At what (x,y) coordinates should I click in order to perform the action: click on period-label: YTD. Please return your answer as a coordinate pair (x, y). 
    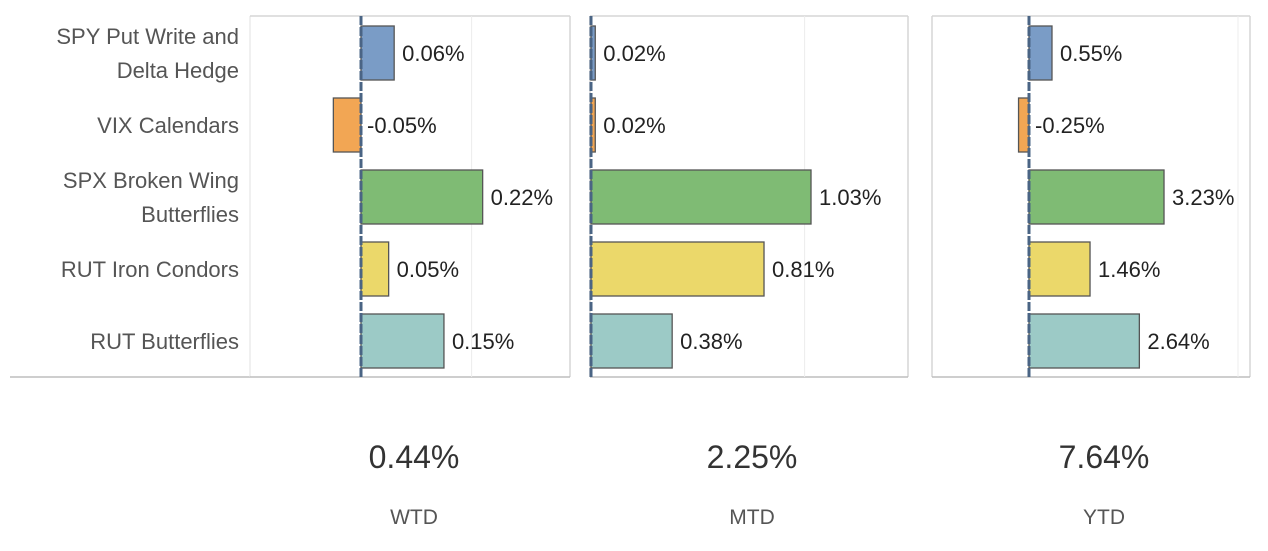
    Looking at the image, I should click on (1104, 517).